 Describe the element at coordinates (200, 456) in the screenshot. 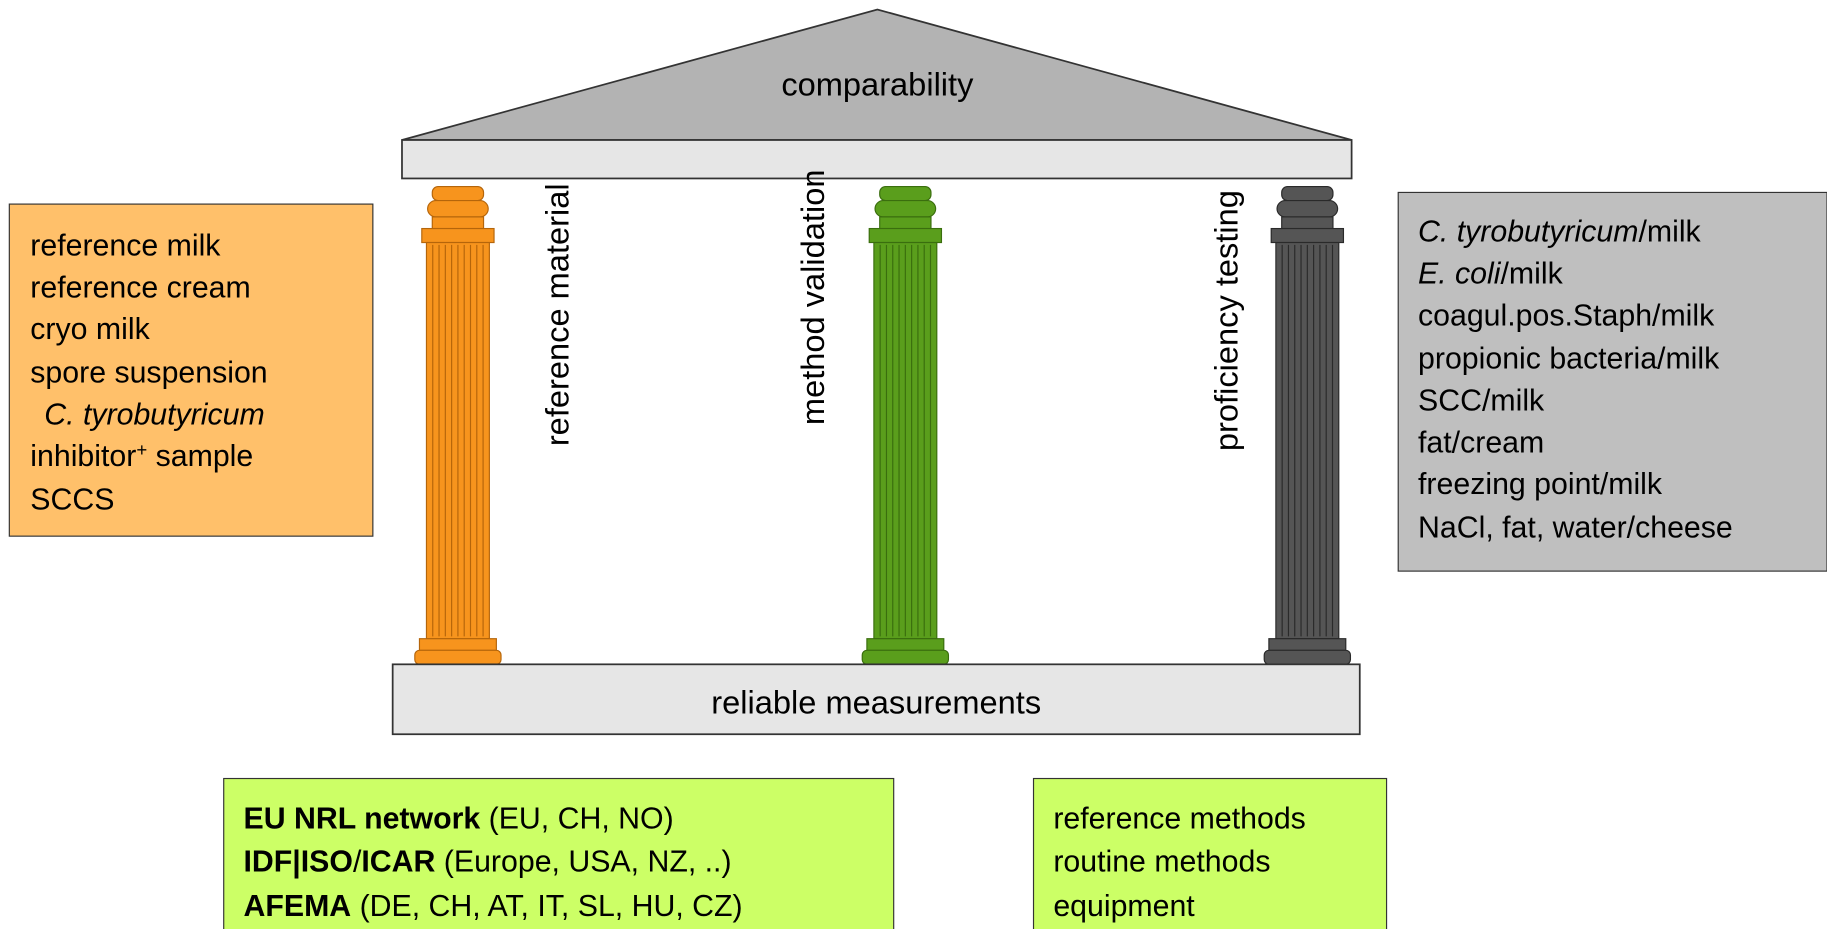

I see `text-segment: sample` at that location.